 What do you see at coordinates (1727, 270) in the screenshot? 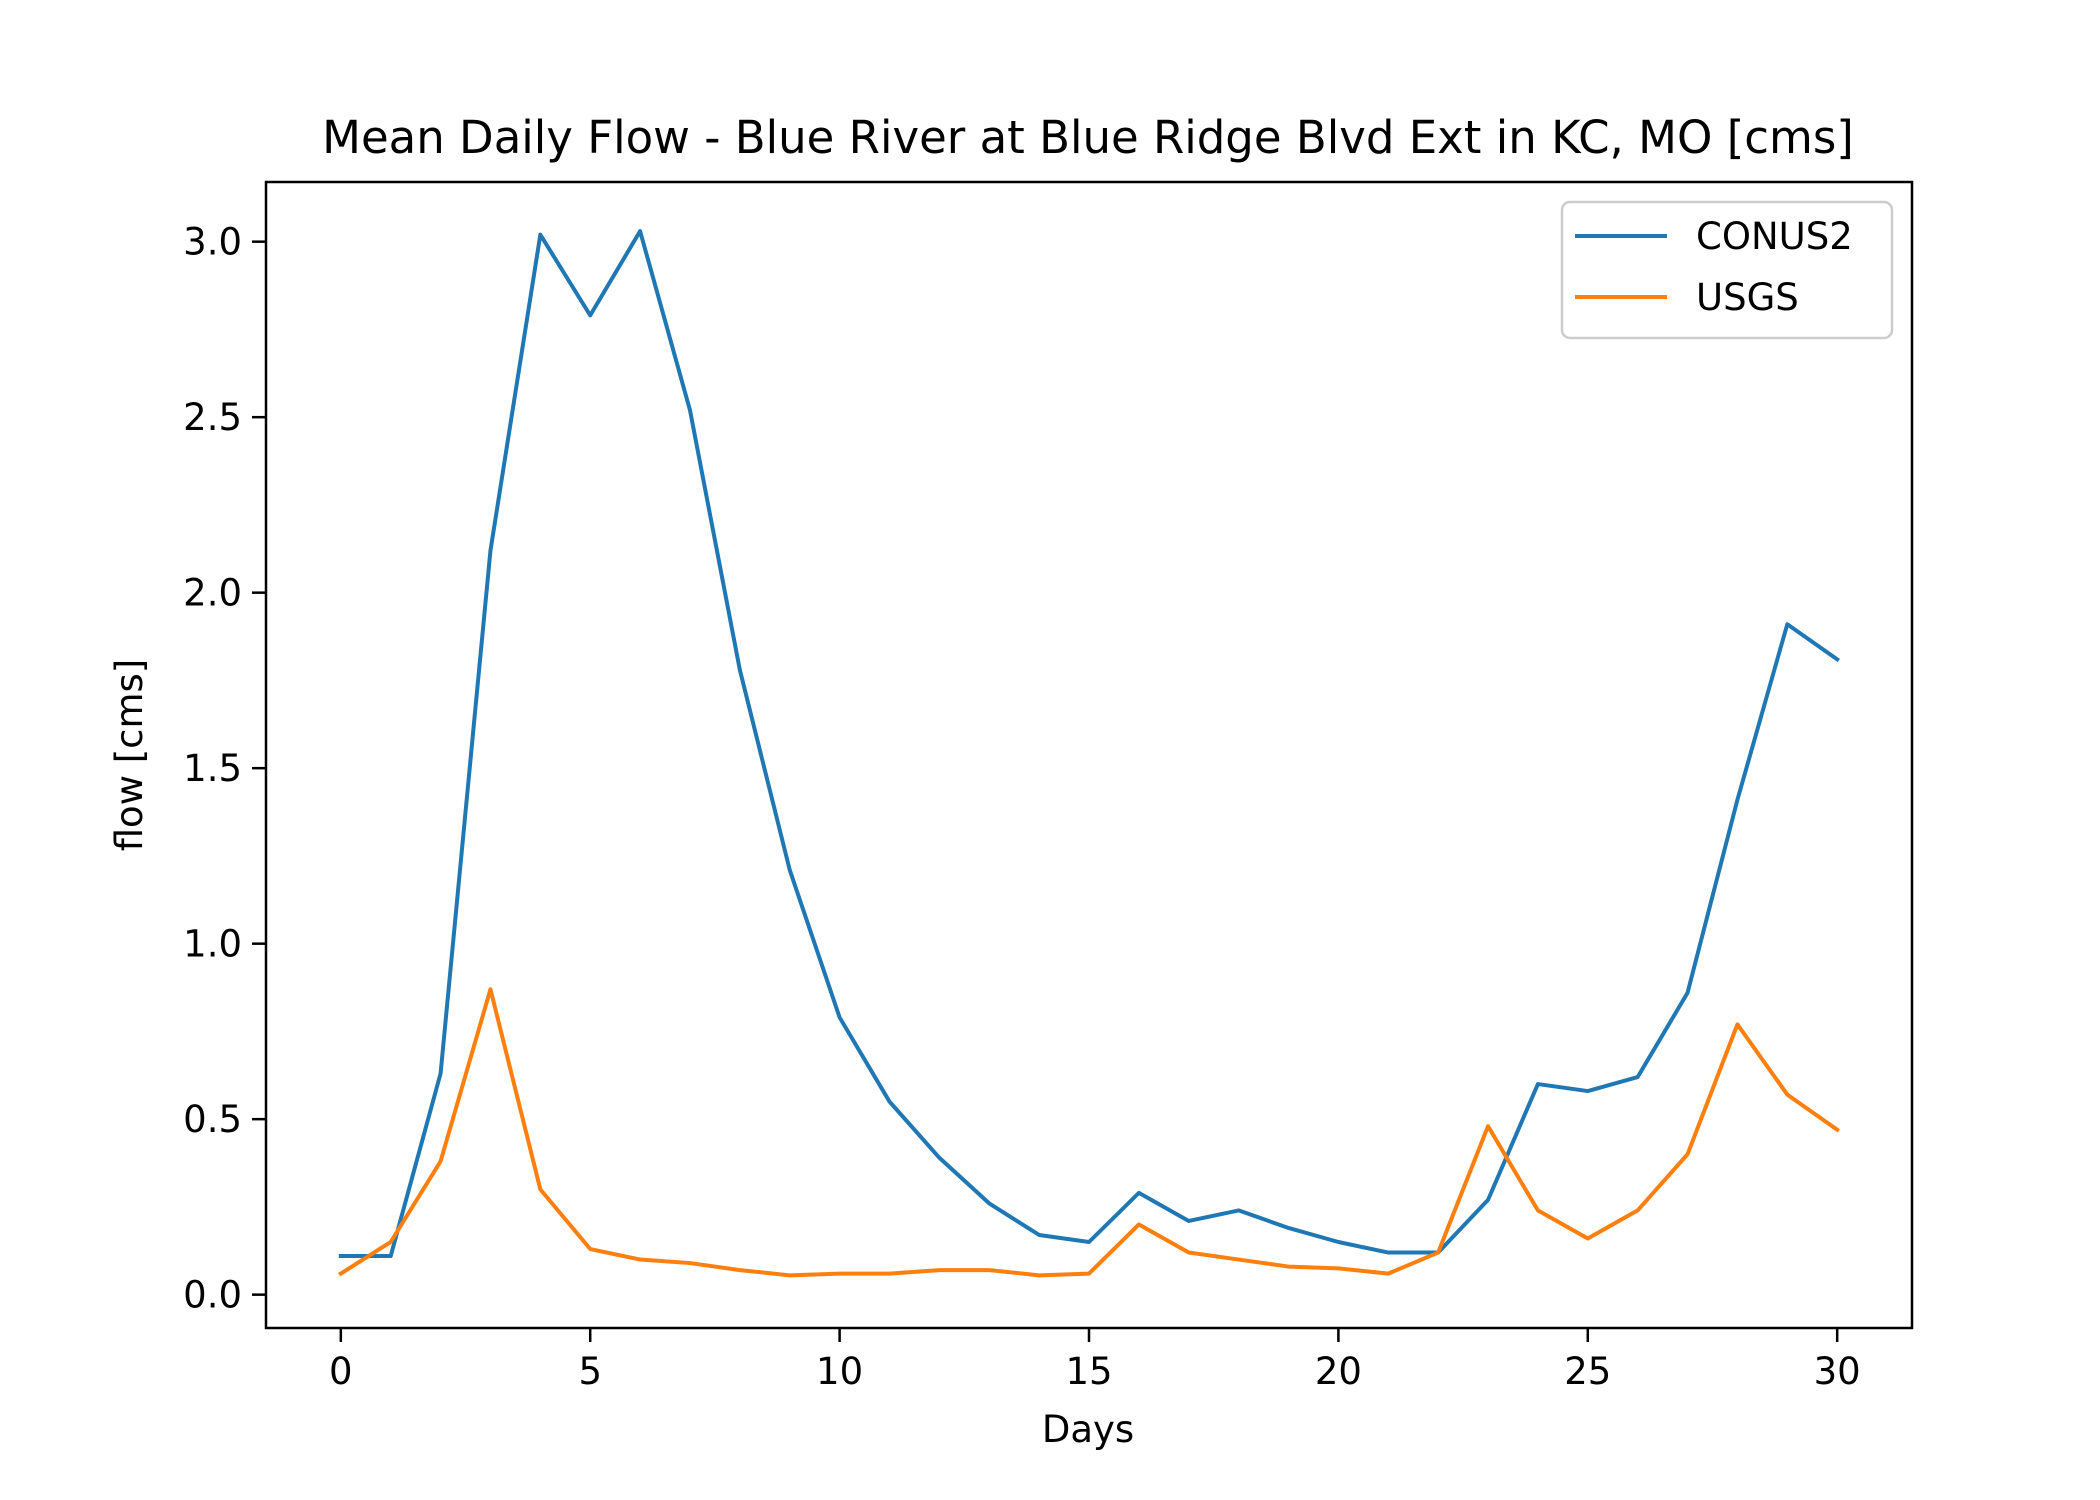
I see `legend: CONUS2 USGS` at bounding box center [1727, 270].